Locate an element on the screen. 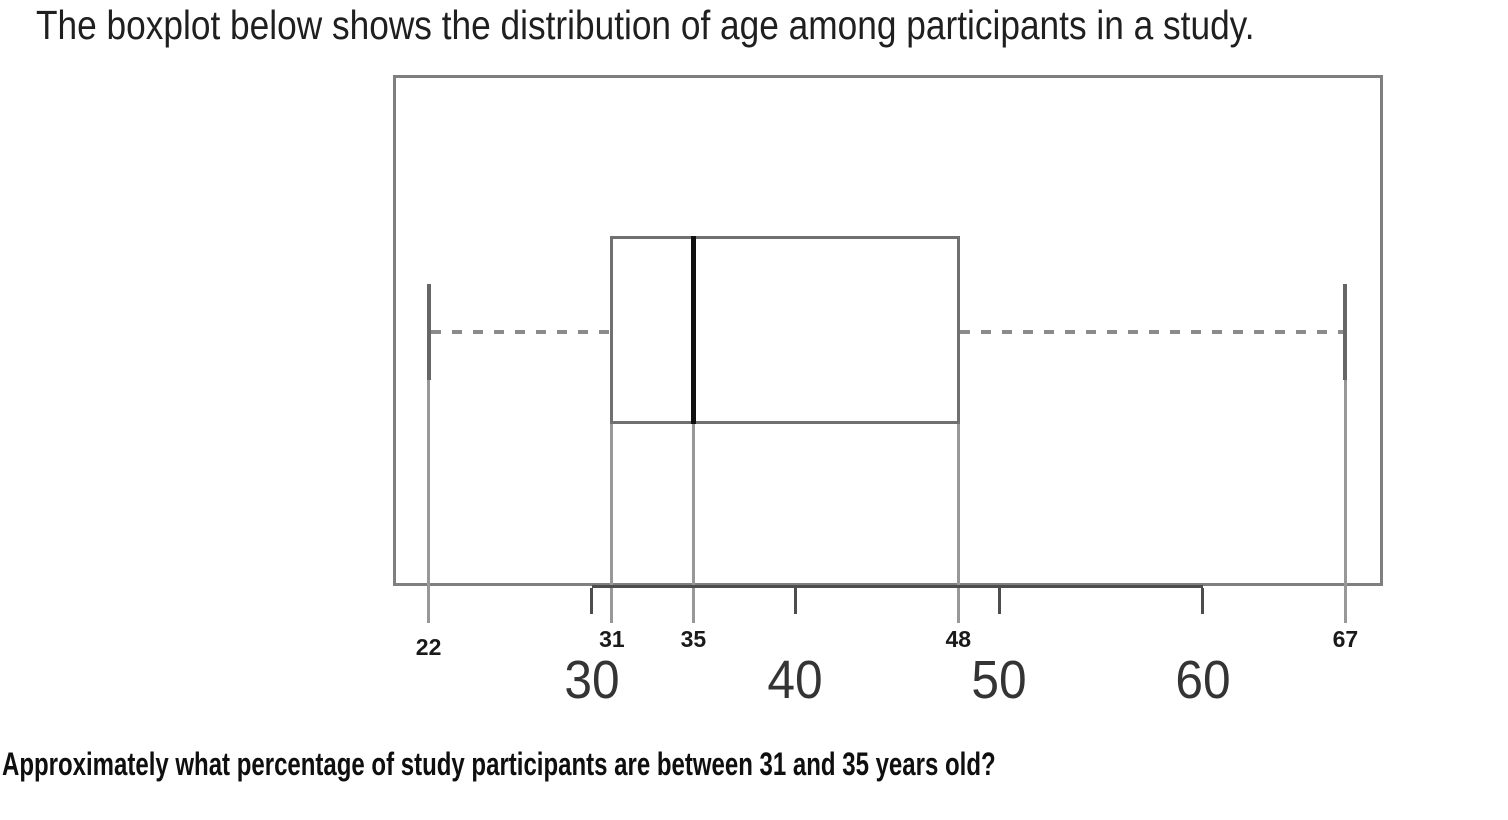 This screenshot has height=820, width=1508. whisker-line-right is located at coordinates (1152, 332).